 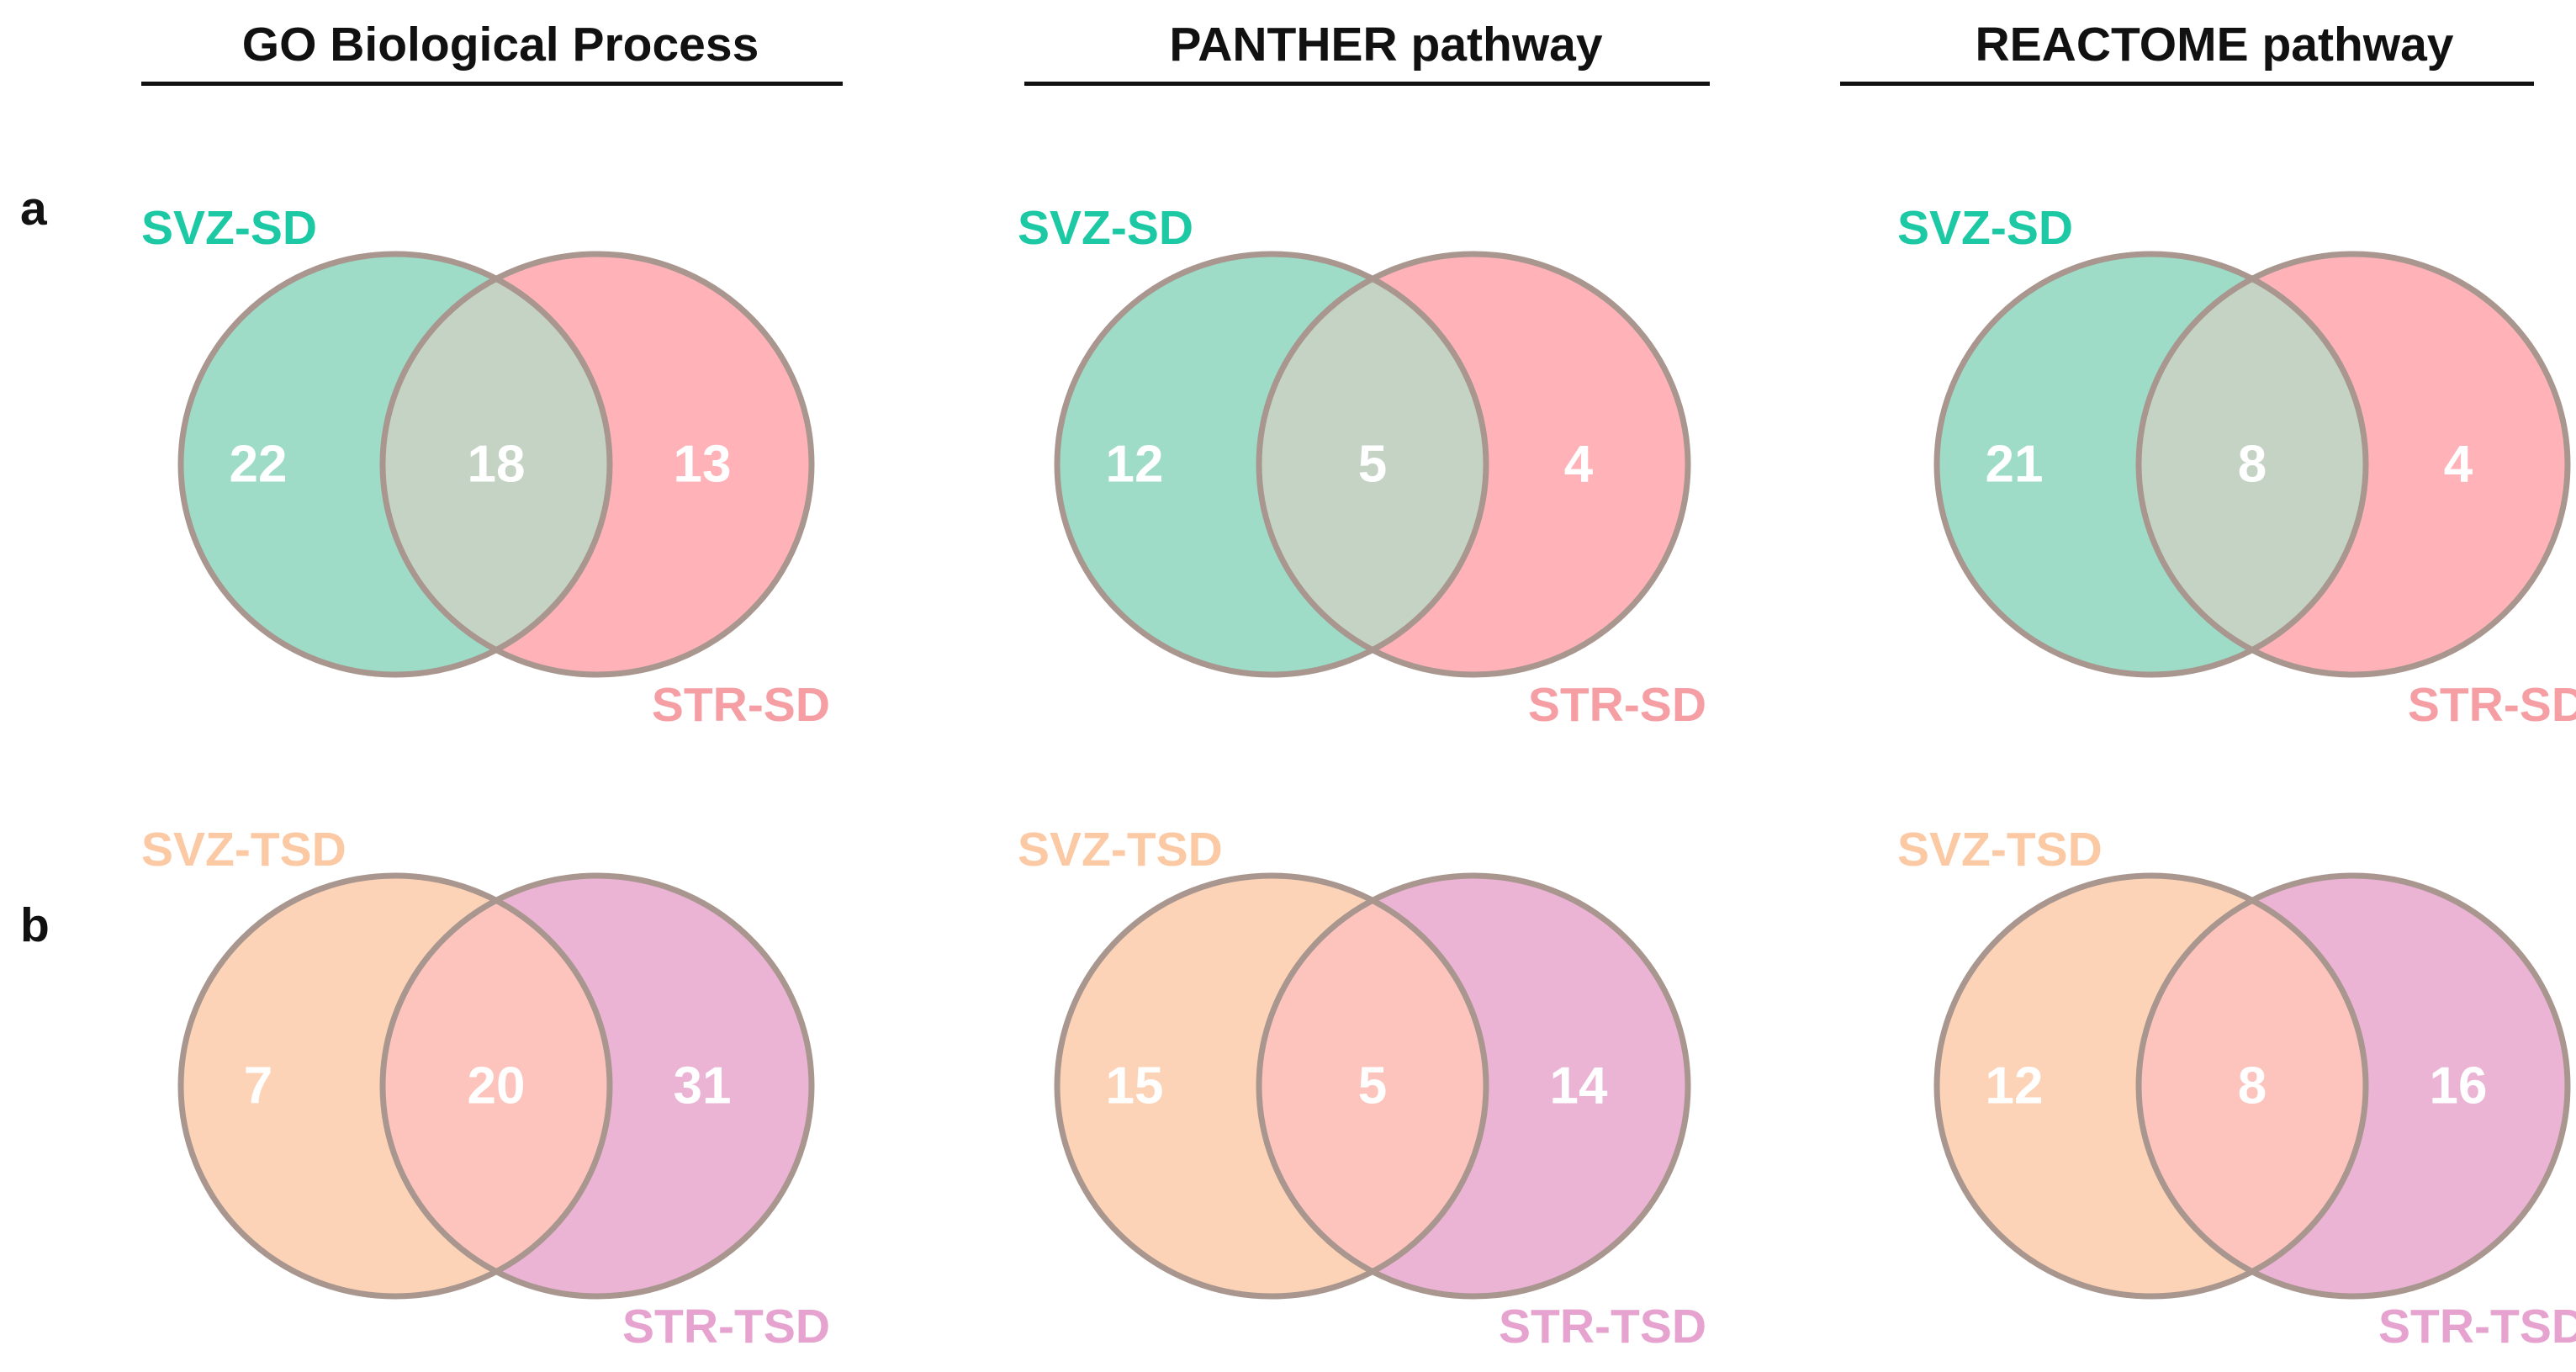 What do you see at coordinates (2214, 45) in the screenshot?
I see `column-title-reactome: REACTOME pathway` at bounding box center [2214, 45].